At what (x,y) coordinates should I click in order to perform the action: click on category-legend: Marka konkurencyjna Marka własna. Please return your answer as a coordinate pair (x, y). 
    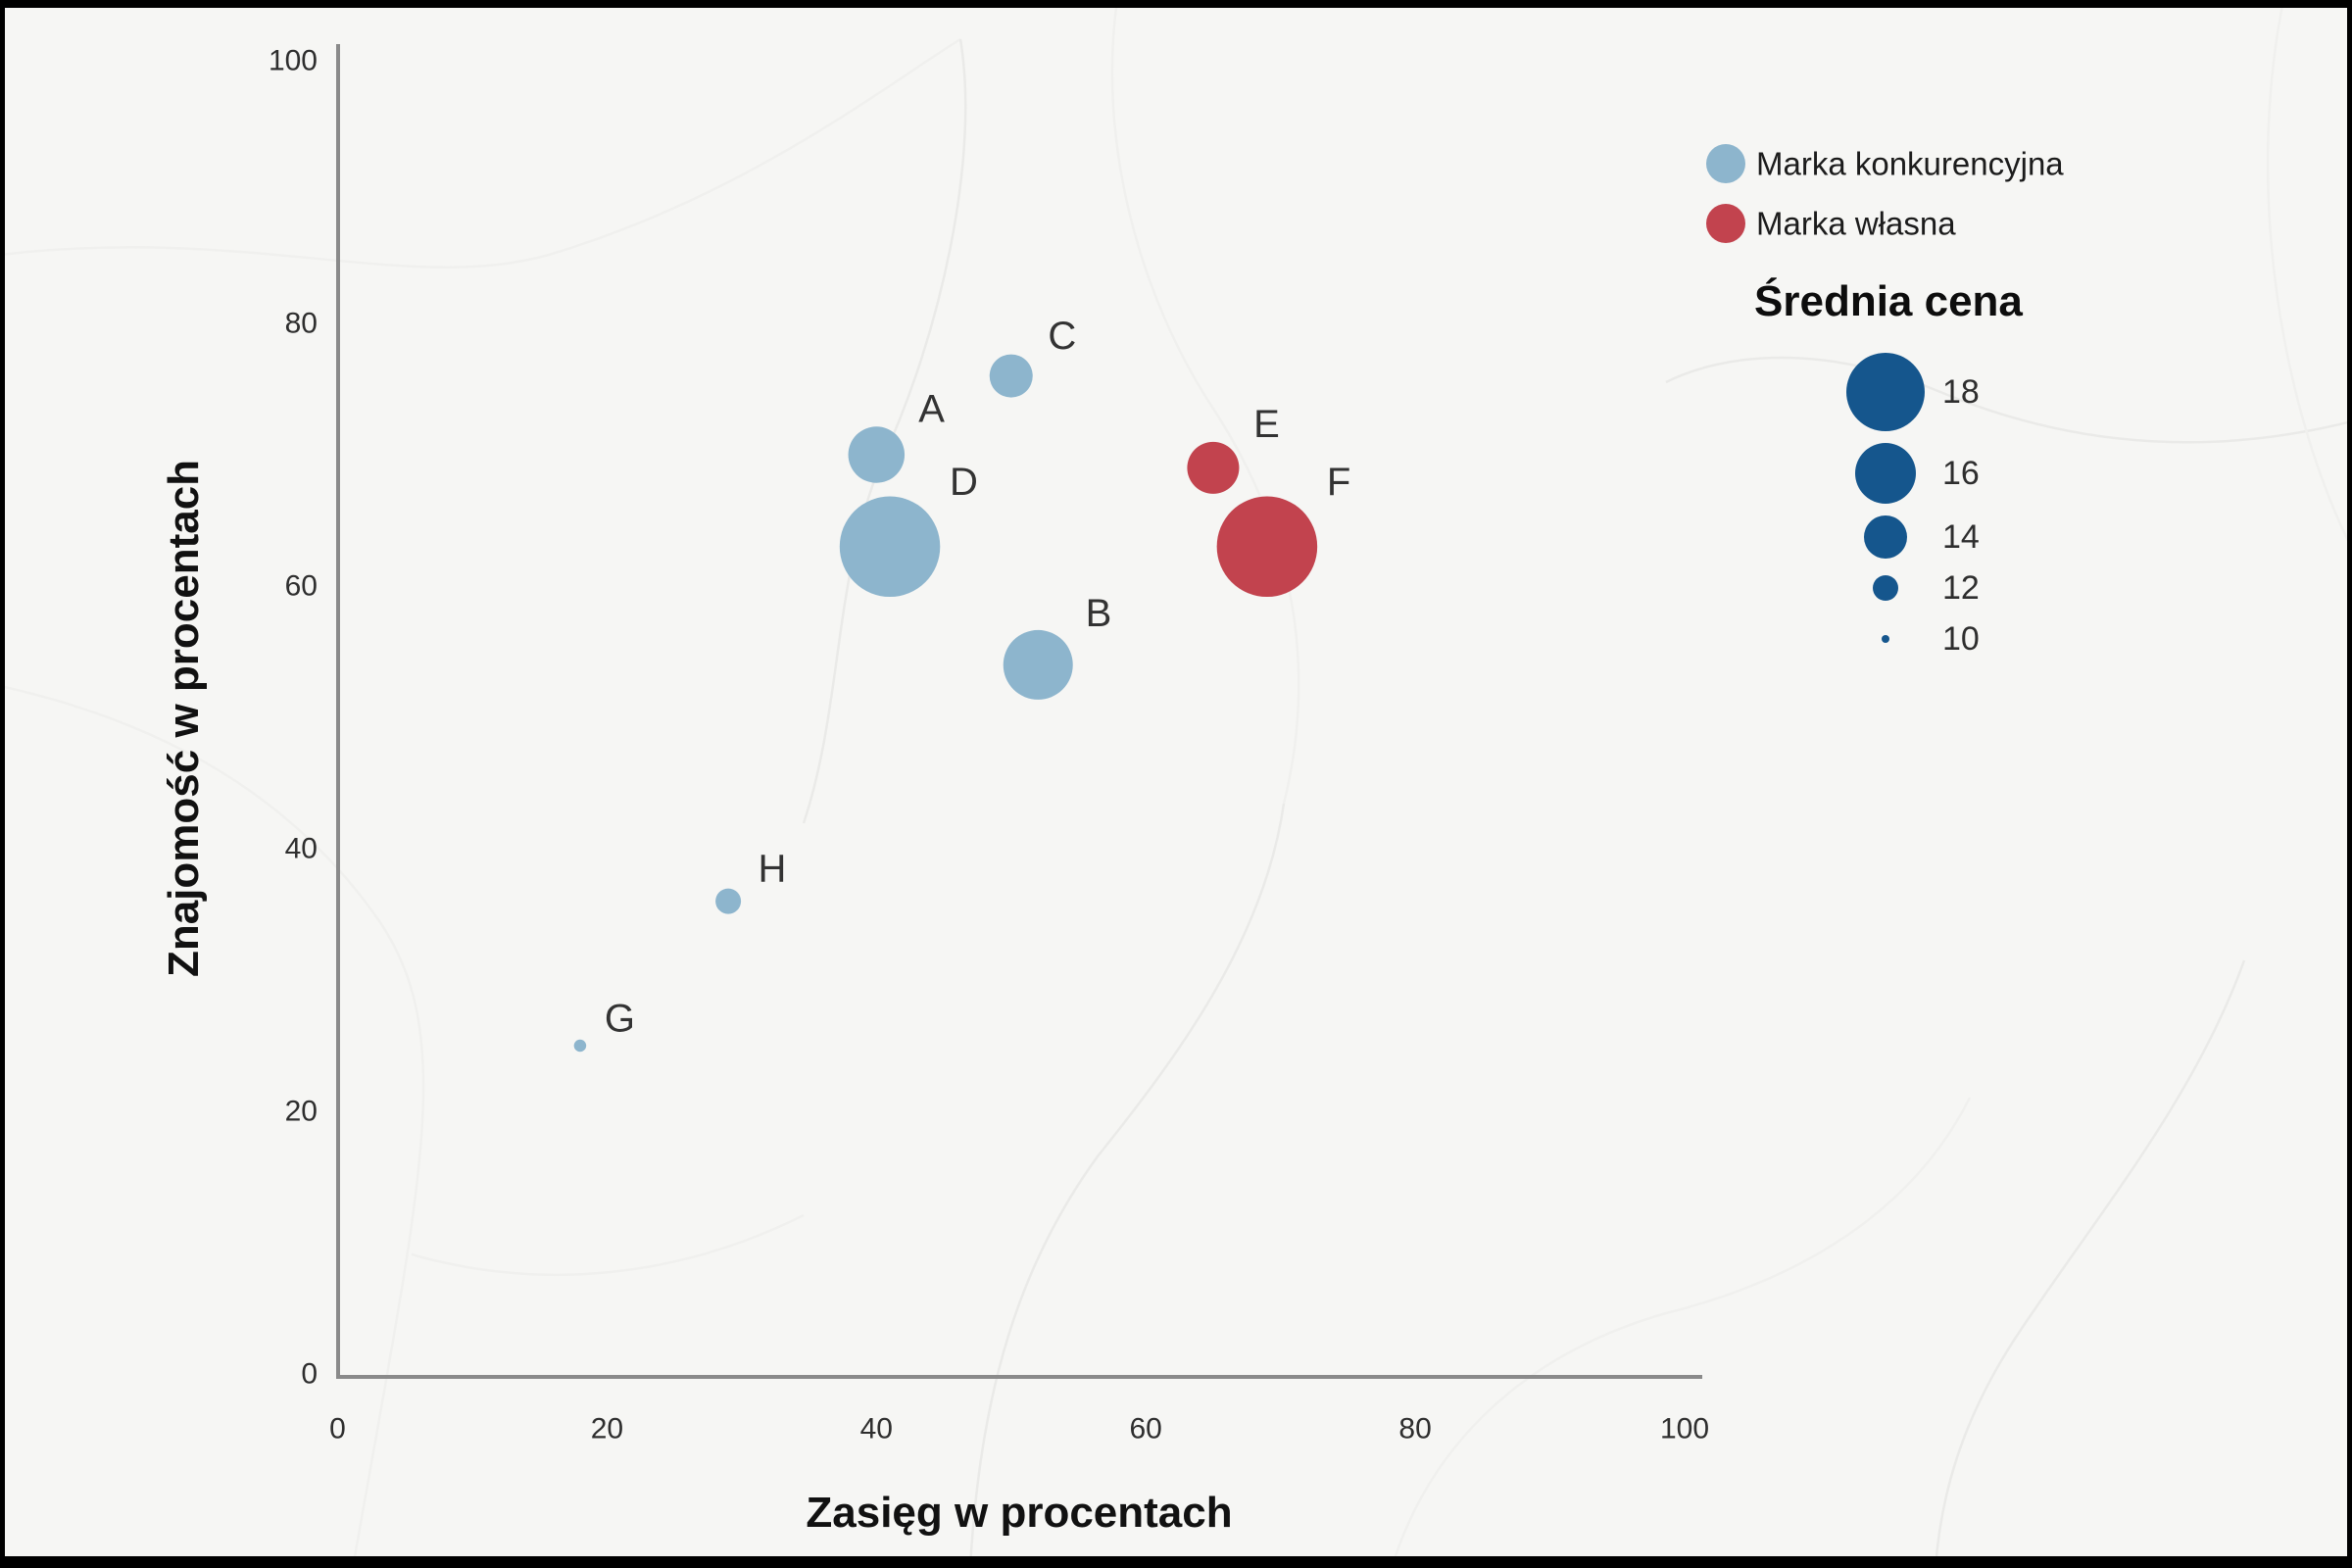
    Looking at the image, I should click on (1885, 193).